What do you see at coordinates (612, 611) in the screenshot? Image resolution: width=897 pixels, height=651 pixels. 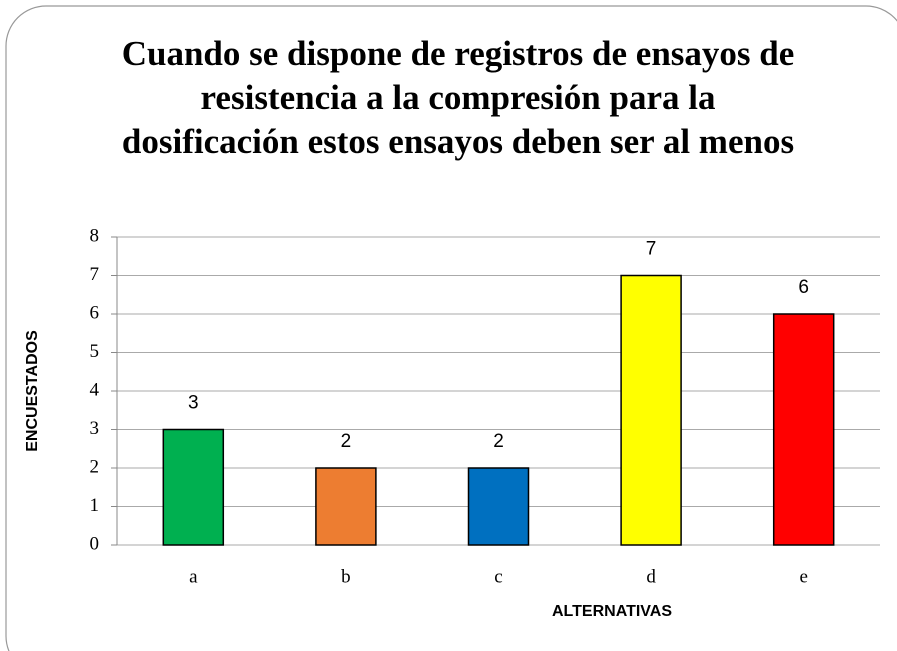 I see `x-axis-title: ALTERNATIVAS` at bounding box center [612, 611].